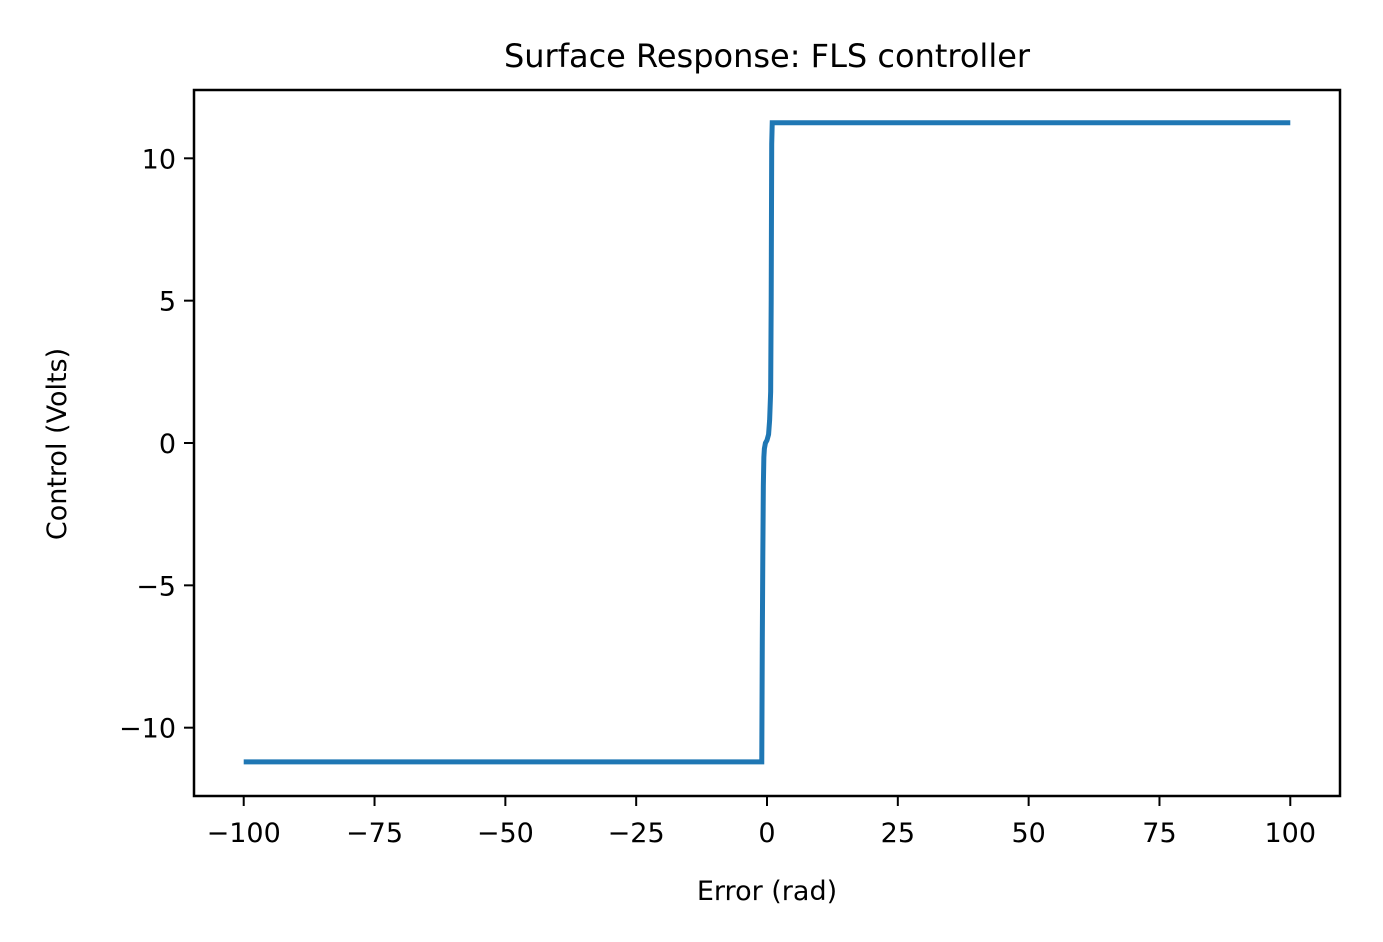  Describe the element at coordinates (57, 444) in the screenshot. I see `y-axis-label: Control (Volts)` at that location.